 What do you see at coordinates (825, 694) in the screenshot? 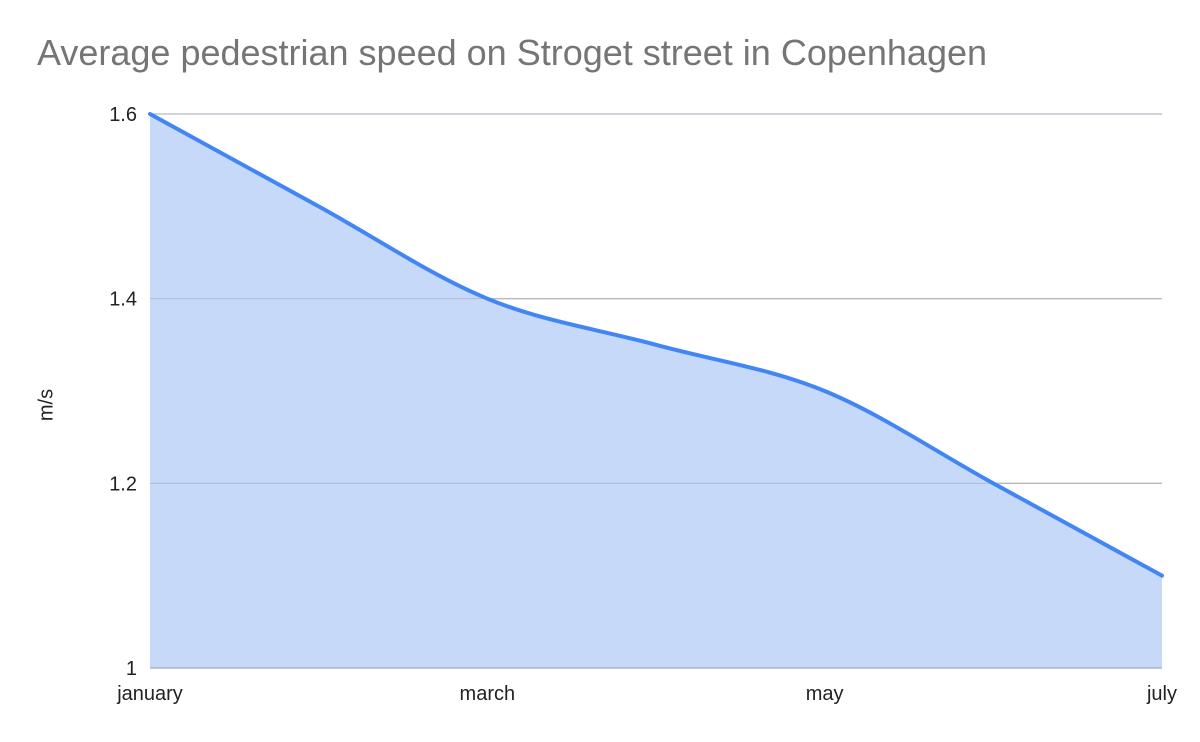
I see `x-tick-label: may` at bounding box center [825, 694].